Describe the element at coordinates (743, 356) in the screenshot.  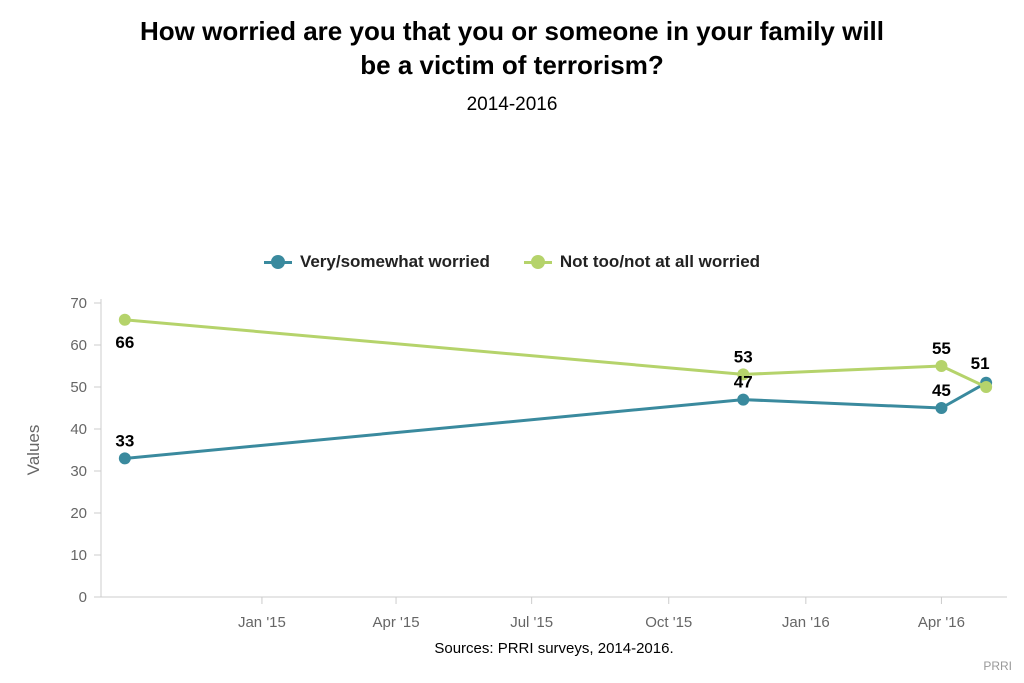
I see `data-label: 53` at that location.